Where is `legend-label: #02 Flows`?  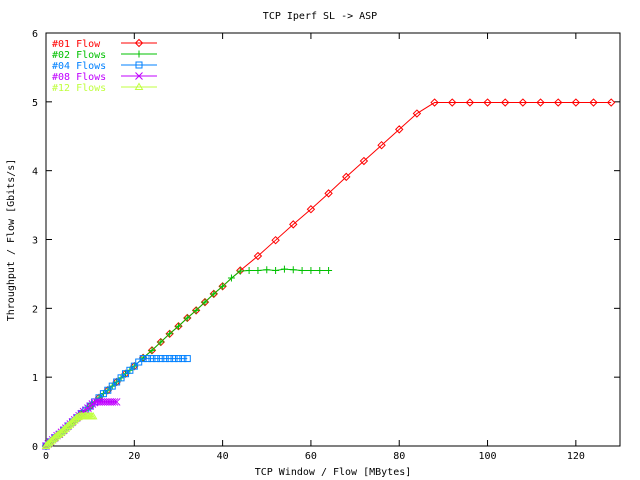 legend-label: #02 Flows is located at coordinates (79, 55).